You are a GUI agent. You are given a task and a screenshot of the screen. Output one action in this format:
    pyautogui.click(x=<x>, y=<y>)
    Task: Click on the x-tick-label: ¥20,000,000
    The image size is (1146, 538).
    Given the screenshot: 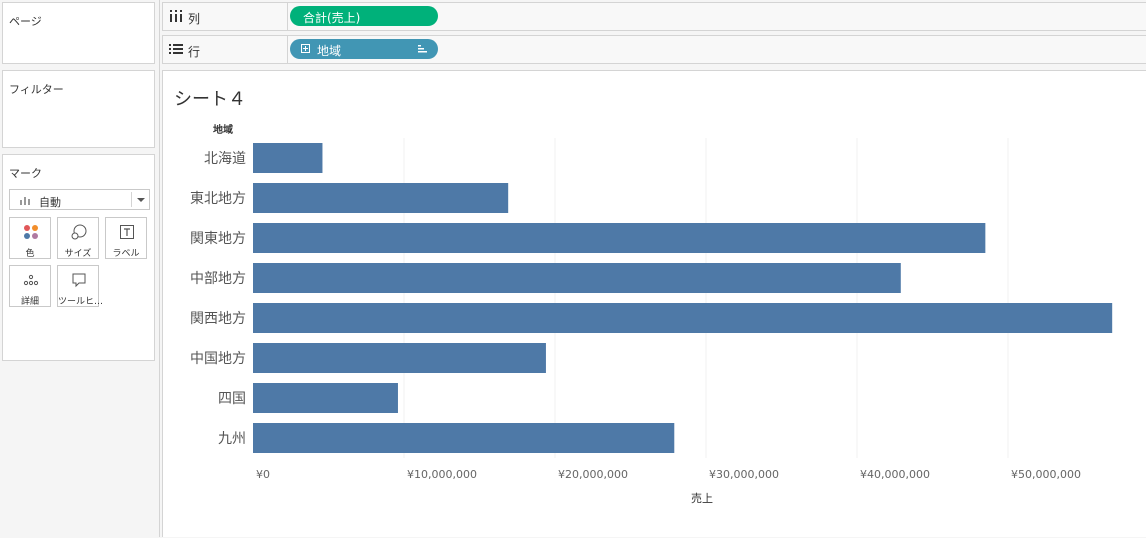 What is the action you would take?
    pyautogui.click(x=593, y=474)
    